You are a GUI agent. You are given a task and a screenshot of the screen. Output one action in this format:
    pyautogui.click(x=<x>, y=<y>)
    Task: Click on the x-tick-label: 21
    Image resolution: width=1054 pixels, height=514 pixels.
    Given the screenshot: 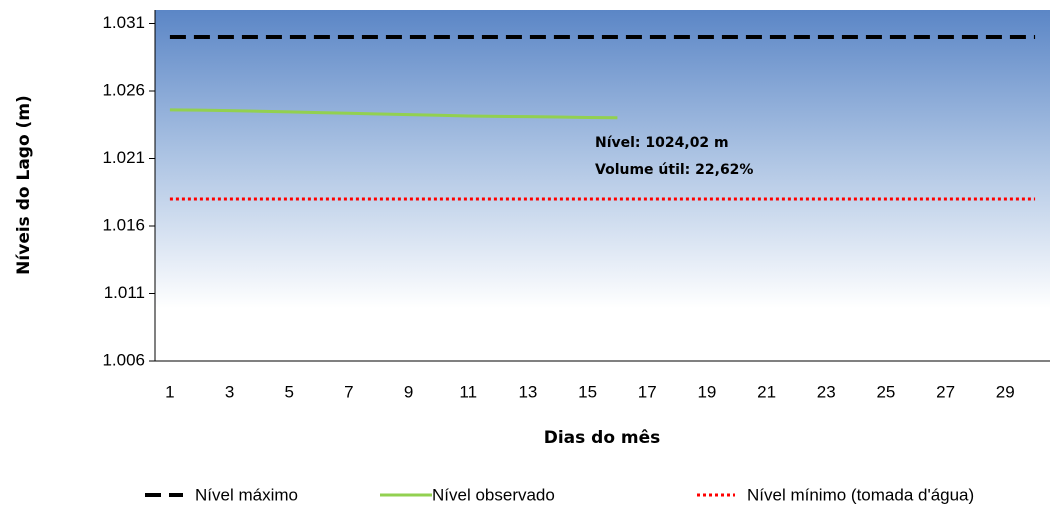 What is the action you would take?
    pyautogui.click(x=766, y=391)
    